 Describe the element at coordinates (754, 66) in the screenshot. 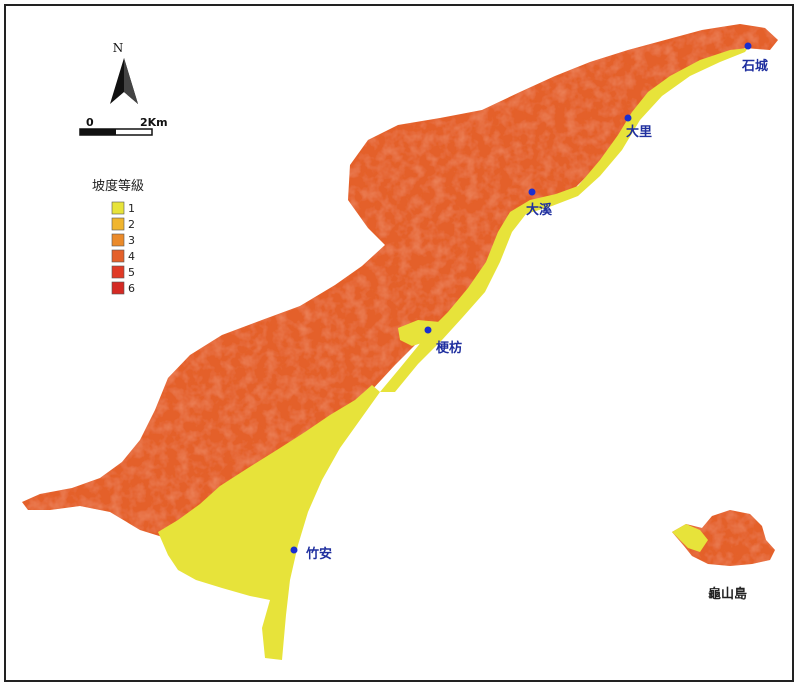

I see `place-label-shicheng: 石城` at that location.